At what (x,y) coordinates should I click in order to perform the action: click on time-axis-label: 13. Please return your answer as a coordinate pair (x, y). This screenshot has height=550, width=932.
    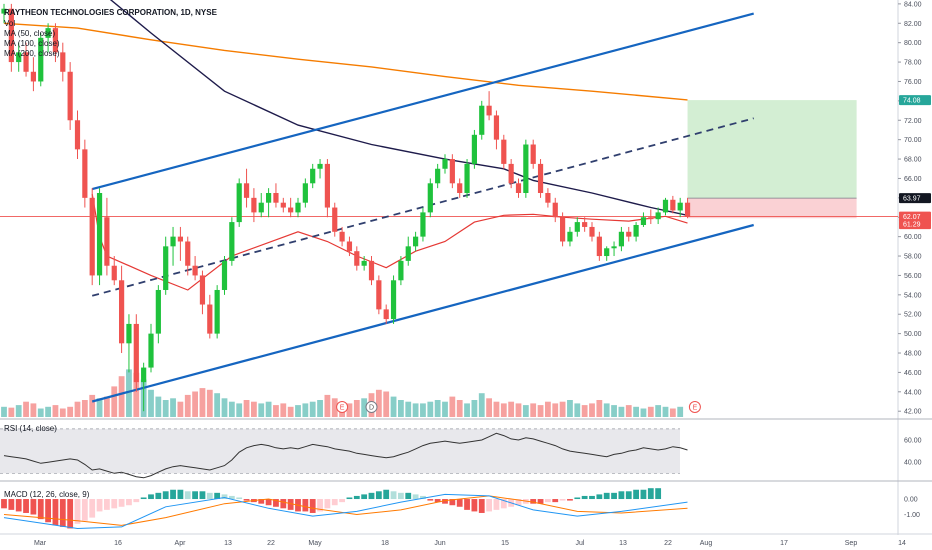
    Looking at the image, I should click on (228, 543).